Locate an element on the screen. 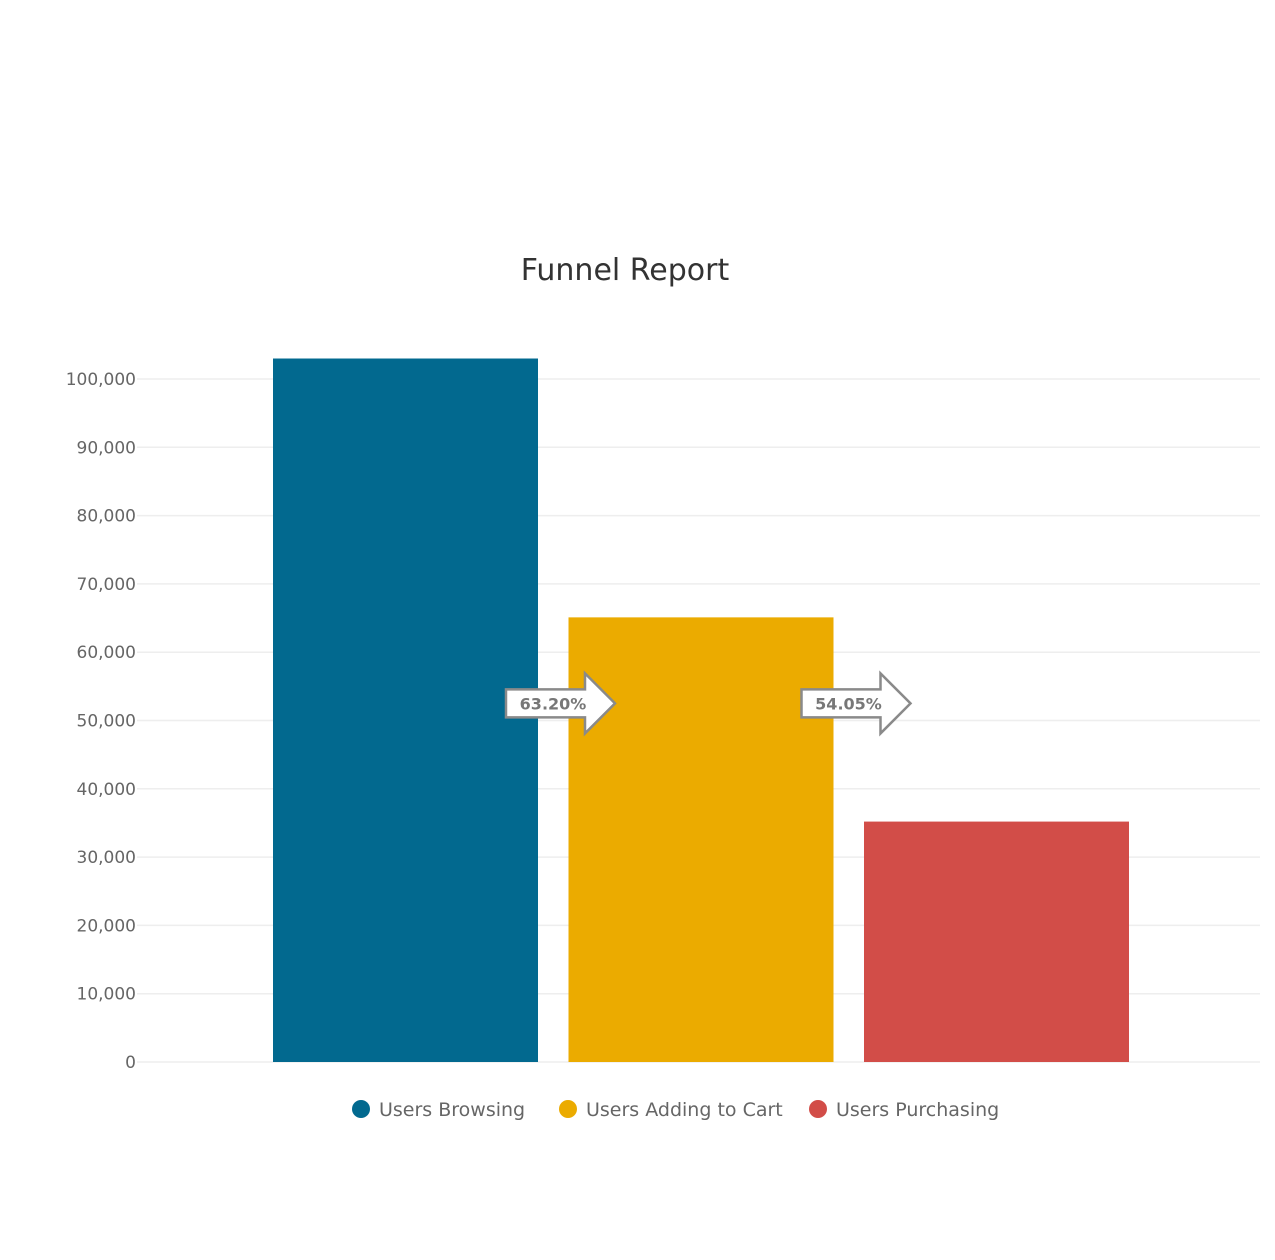 This screenshot has width=1275, height=1260. y-tick-label: 30,000 is located at coordinates (106, 858).